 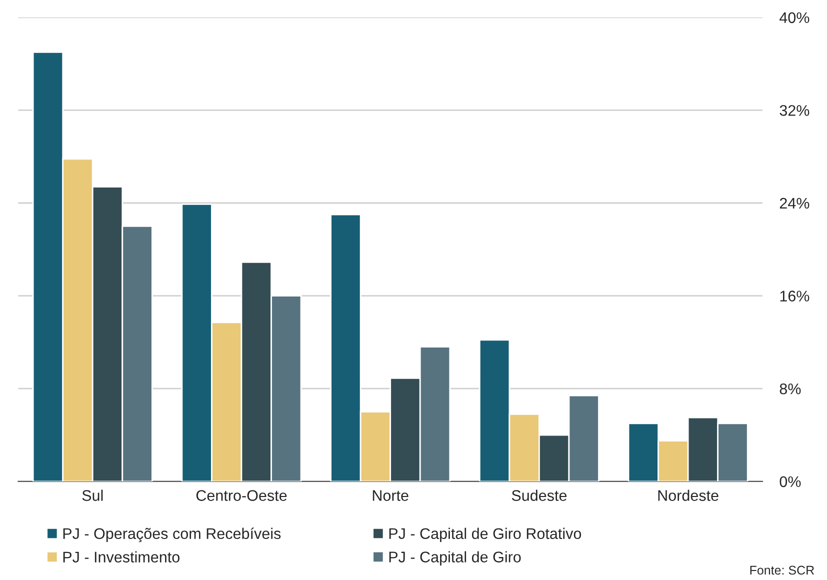 I want to click on x-tick-label: Centro-Oeste, so click(x=241, y=495).